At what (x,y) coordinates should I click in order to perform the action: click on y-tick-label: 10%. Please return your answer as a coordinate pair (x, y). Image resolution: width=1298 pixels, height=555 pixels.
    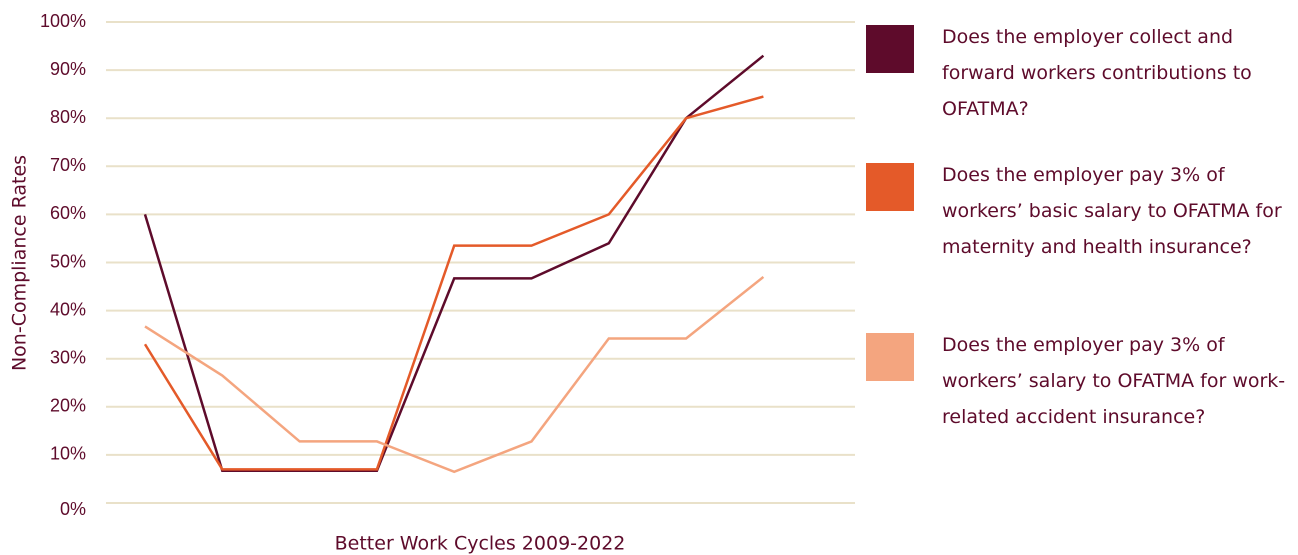
    Looking at the image, I should click on (68, 454).